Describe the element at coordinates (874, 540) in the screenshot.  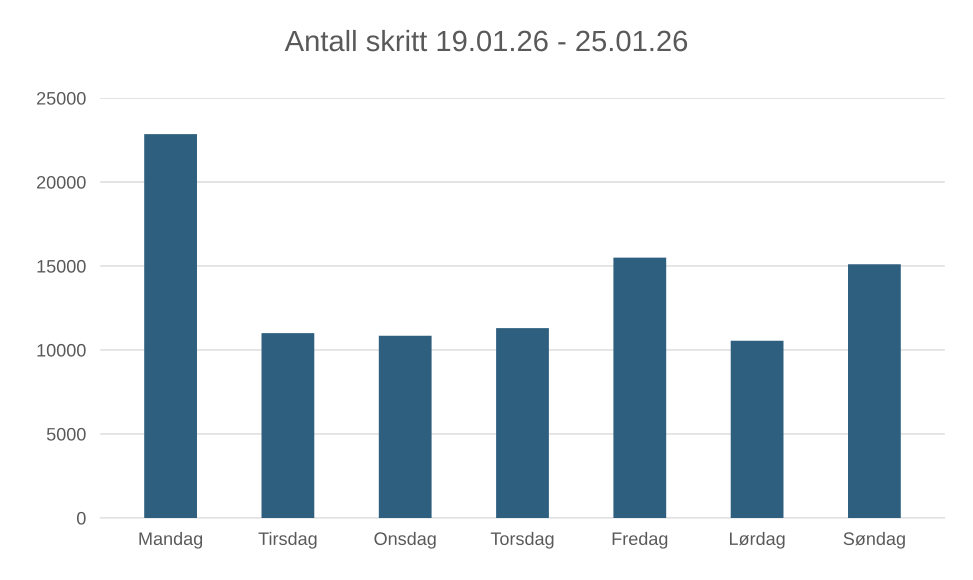
I see `x-tick-label: Søndag` at that location.